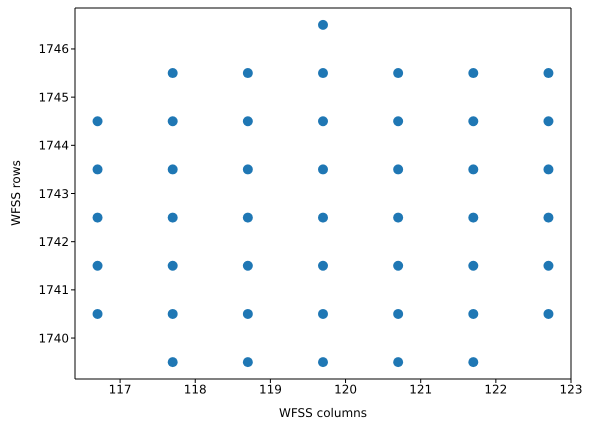 Image resolution: width=592 pixels, height=432 pixels. I want to click on y-tick-label: 1741, so click(53, 290).